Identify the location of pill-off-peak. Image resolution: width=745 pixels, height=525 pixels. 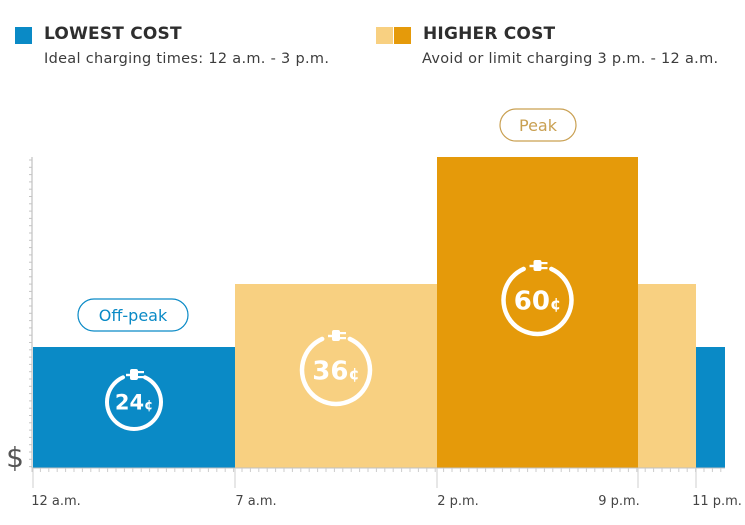
(133, 315).